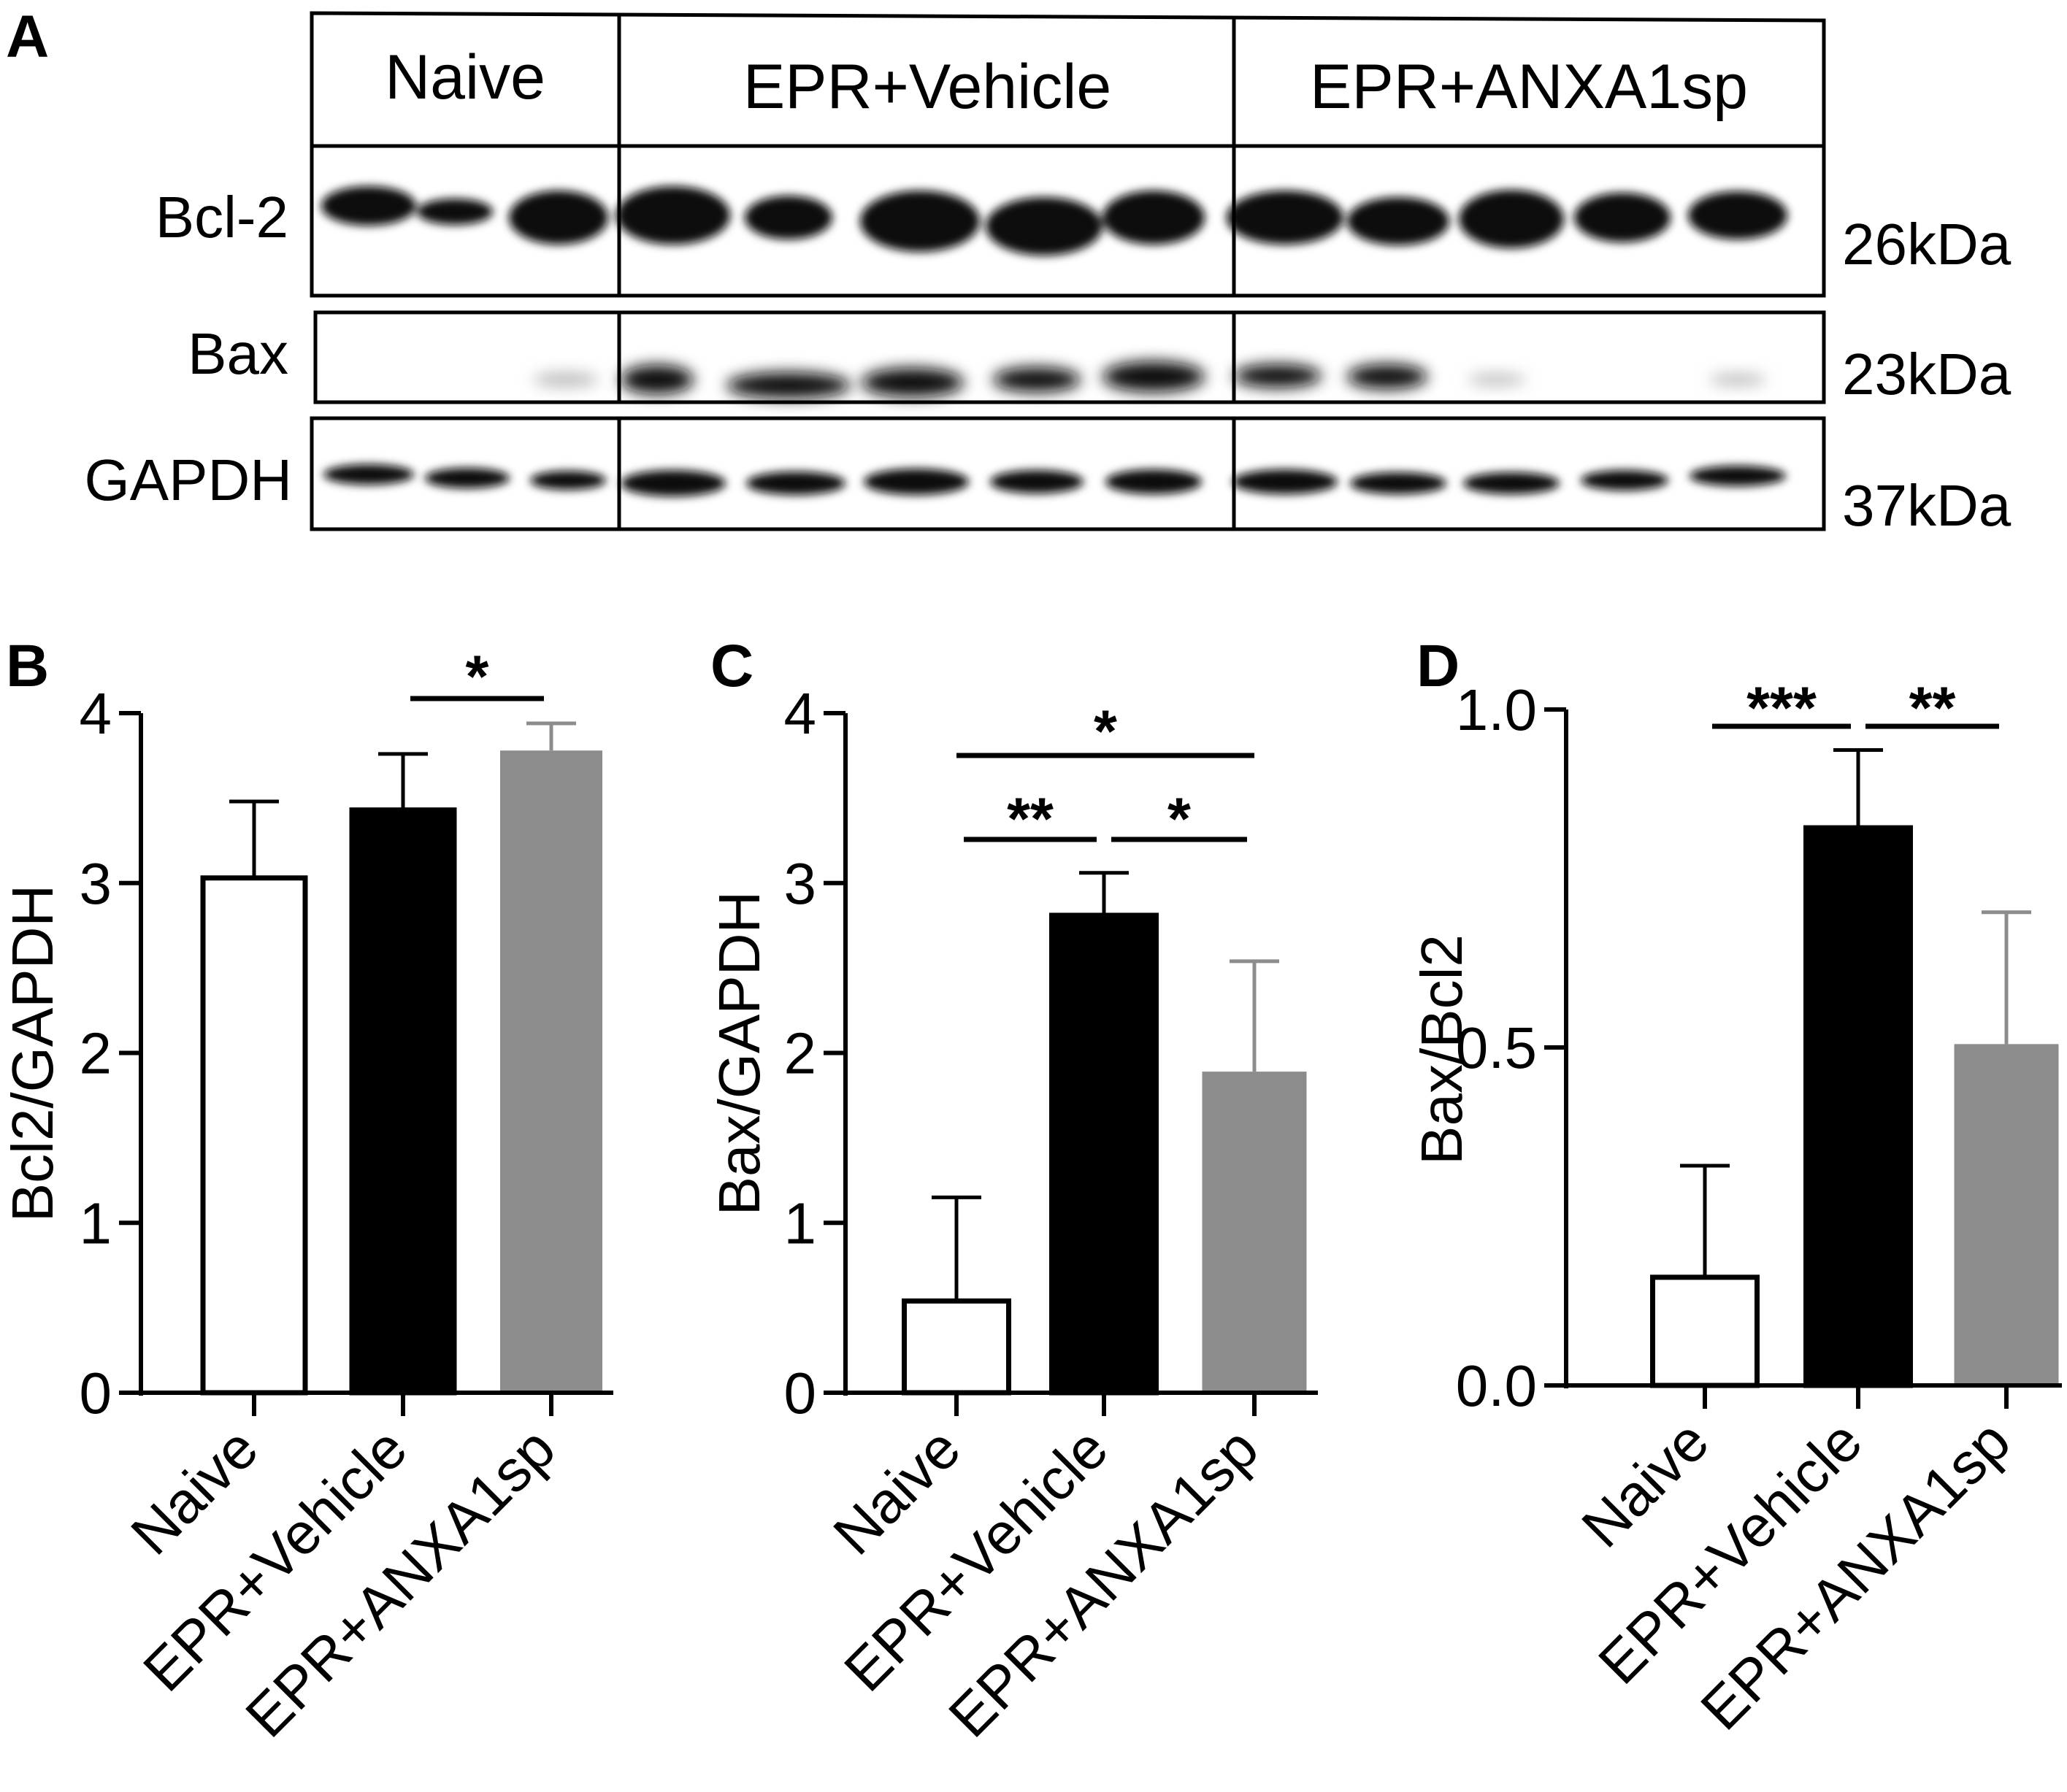 The height and width of the screenshot is (1792, 2067). Describe the element at coordinates (27, 666) in the screenshot. I see `panel-letter-b: B` at that location.